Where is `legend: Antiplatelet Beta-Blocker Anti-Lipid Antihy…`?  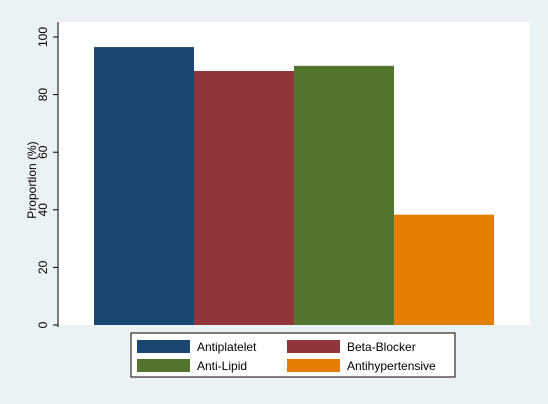
legend: Antiplatelet Beta-Blocker Anti-Lipid Antihy… is located at coordinates (293, 355).